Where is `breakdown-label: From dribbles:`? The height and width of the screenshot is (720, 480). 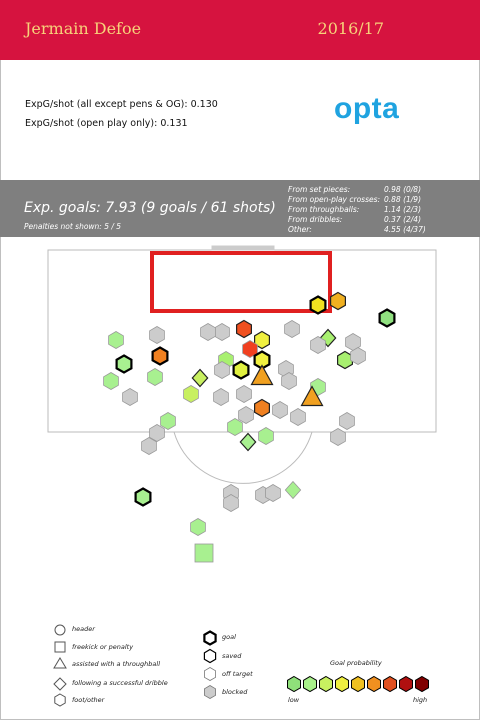 breakdown-label: From dribbles: is located at coordinates (315, 219).